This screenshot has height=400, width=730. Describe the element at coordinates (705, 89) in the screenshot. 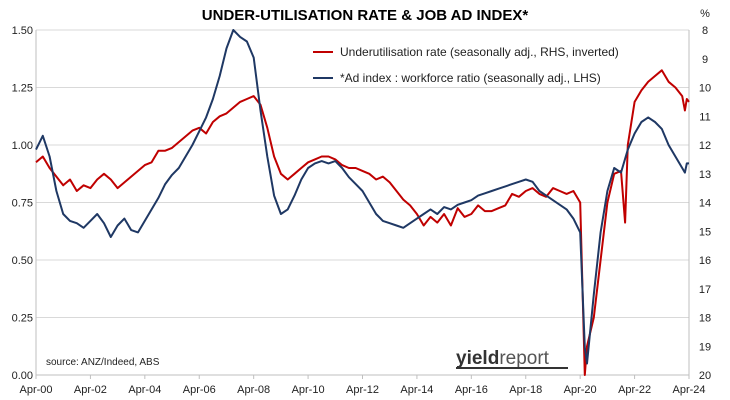

I see `right-tick-label: 10` at that location.